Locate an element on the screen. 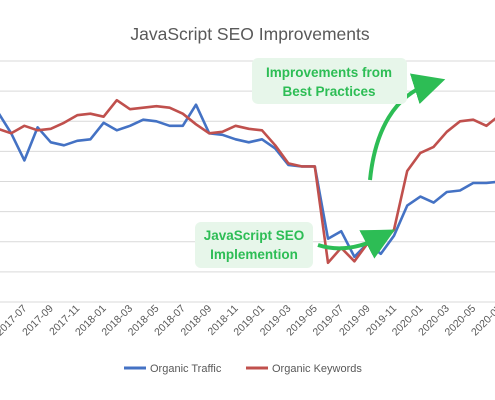  implementation-arrow is located at coordinates (356, 244).